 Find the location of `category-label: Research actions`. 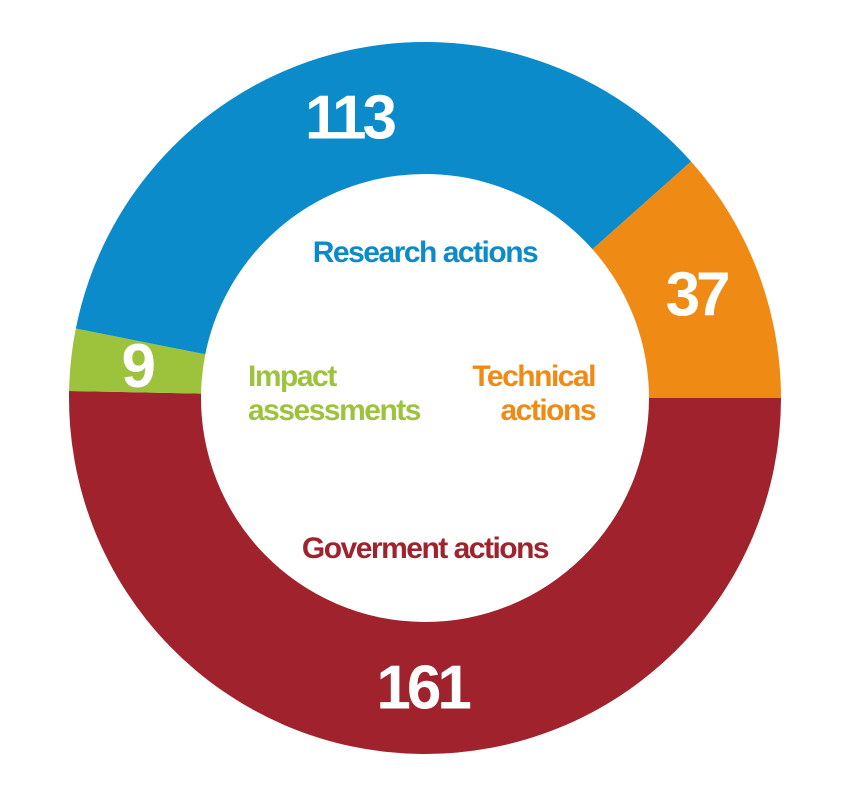

category-label: Research actions is located at coordinates (425, 252).